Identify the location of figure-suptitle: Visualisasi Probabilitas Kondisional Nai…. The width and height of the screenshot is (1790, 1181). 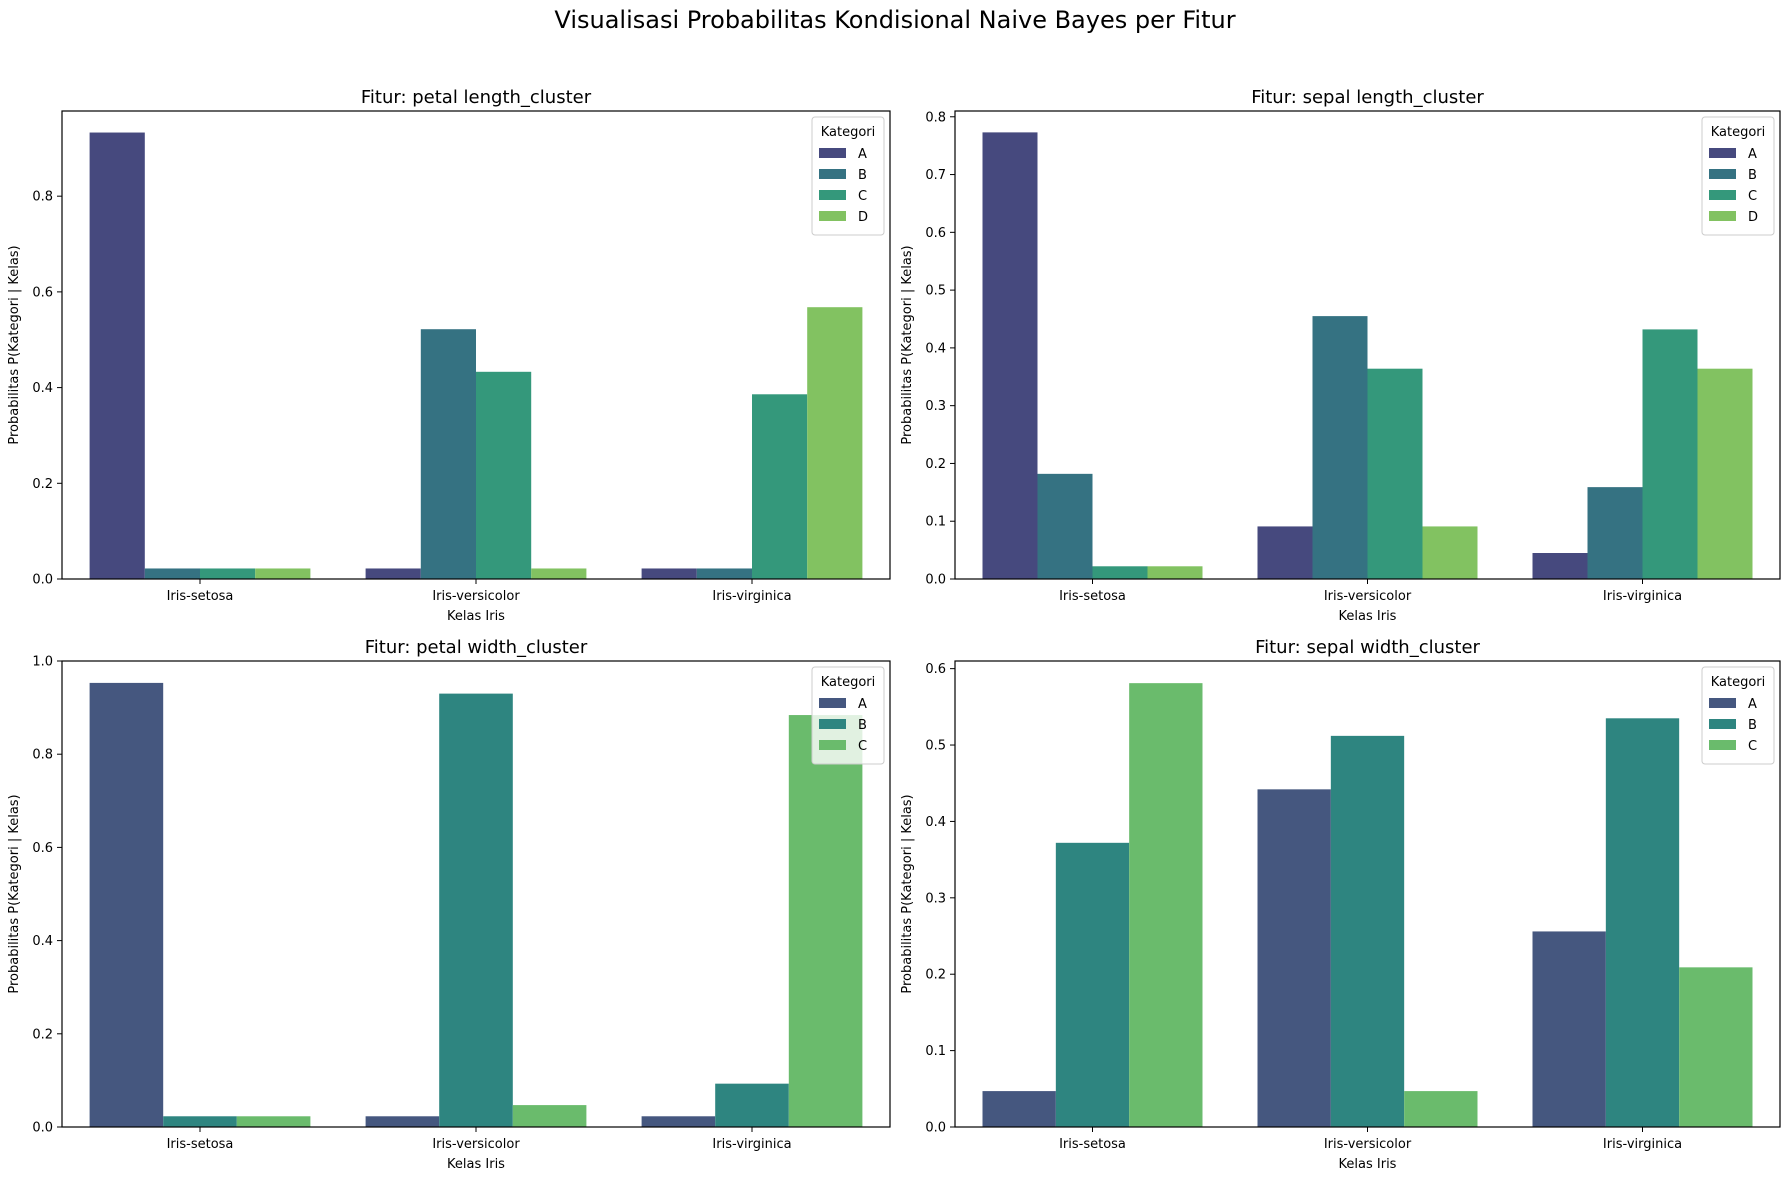
(895, 20).